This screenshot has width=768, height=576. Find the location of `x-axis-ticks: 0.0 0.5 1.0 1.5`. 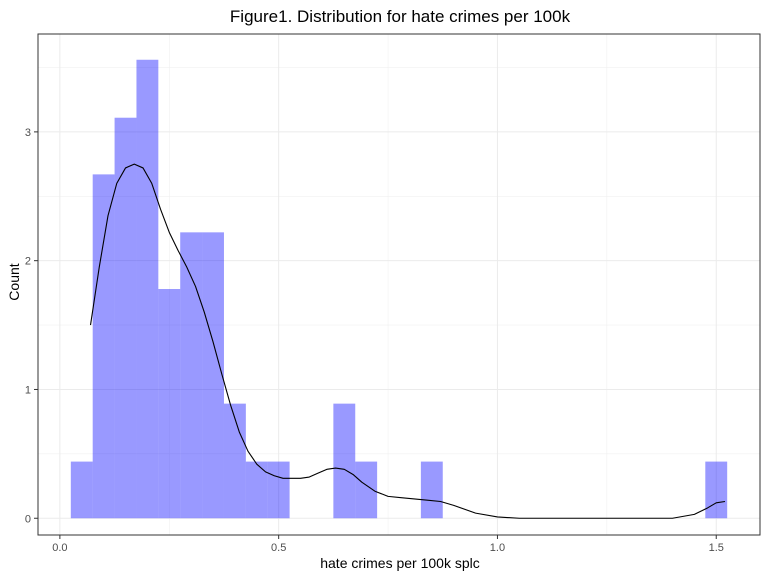

x-axis-ticks: 0.0 0.5 1.0 1.5 is located at coordinates (388, 544).